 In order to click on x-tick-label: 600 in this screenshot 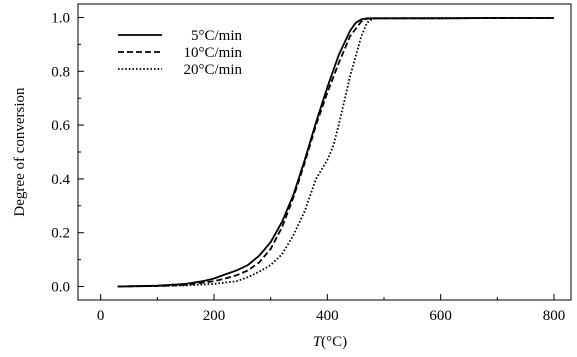, I will do `click(440, 316)`.